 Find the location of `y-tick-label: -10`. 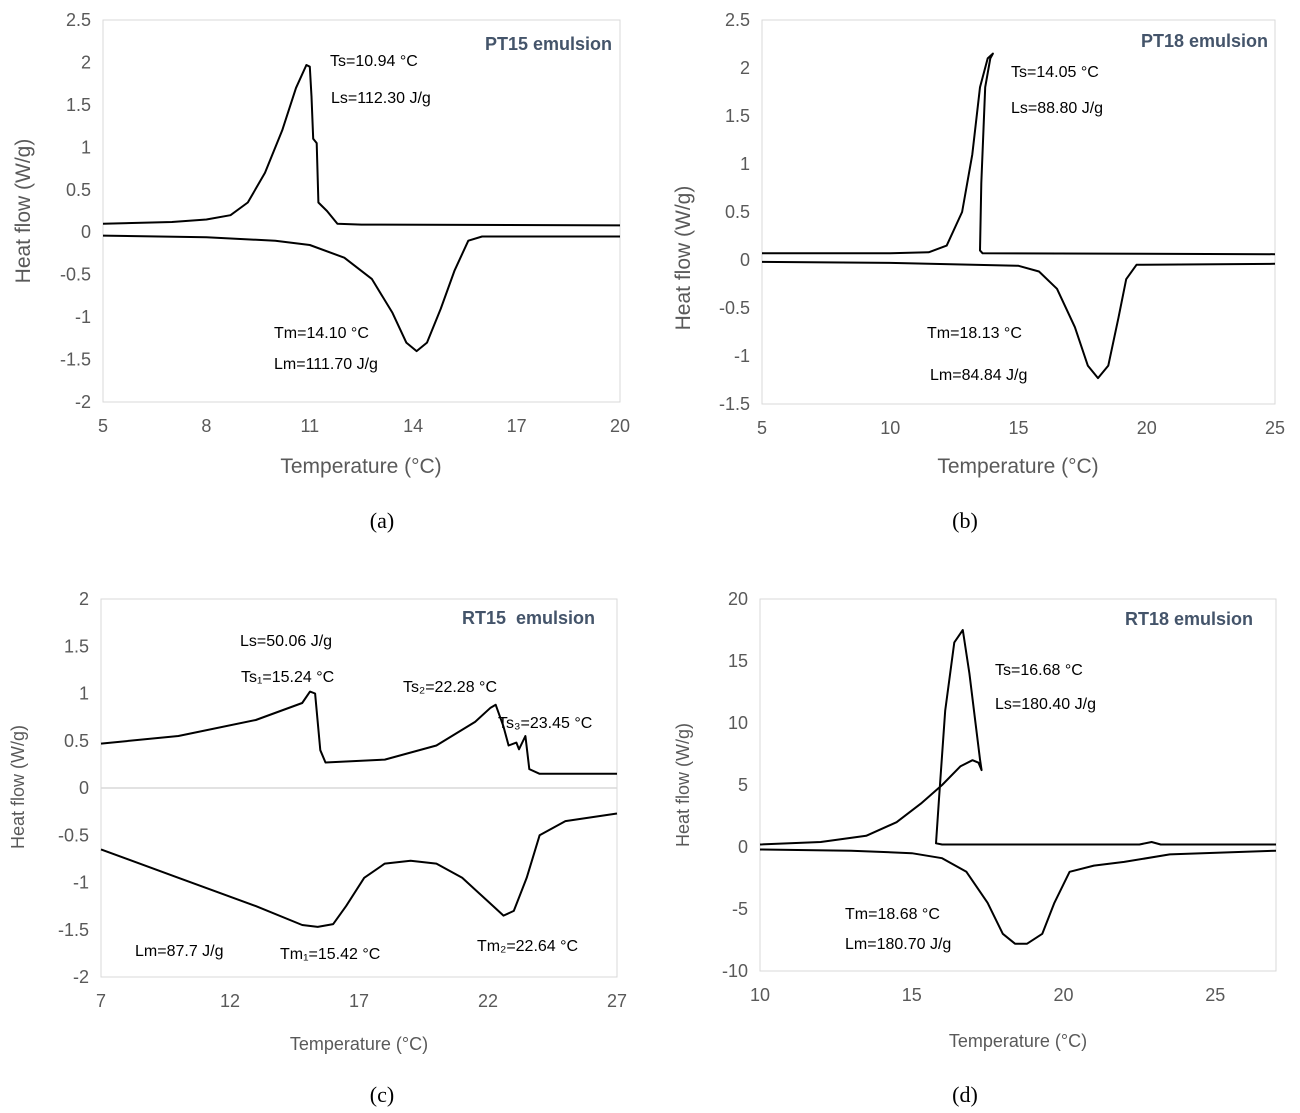

y-tick-label: -10 is located at coordinates (735, 971).